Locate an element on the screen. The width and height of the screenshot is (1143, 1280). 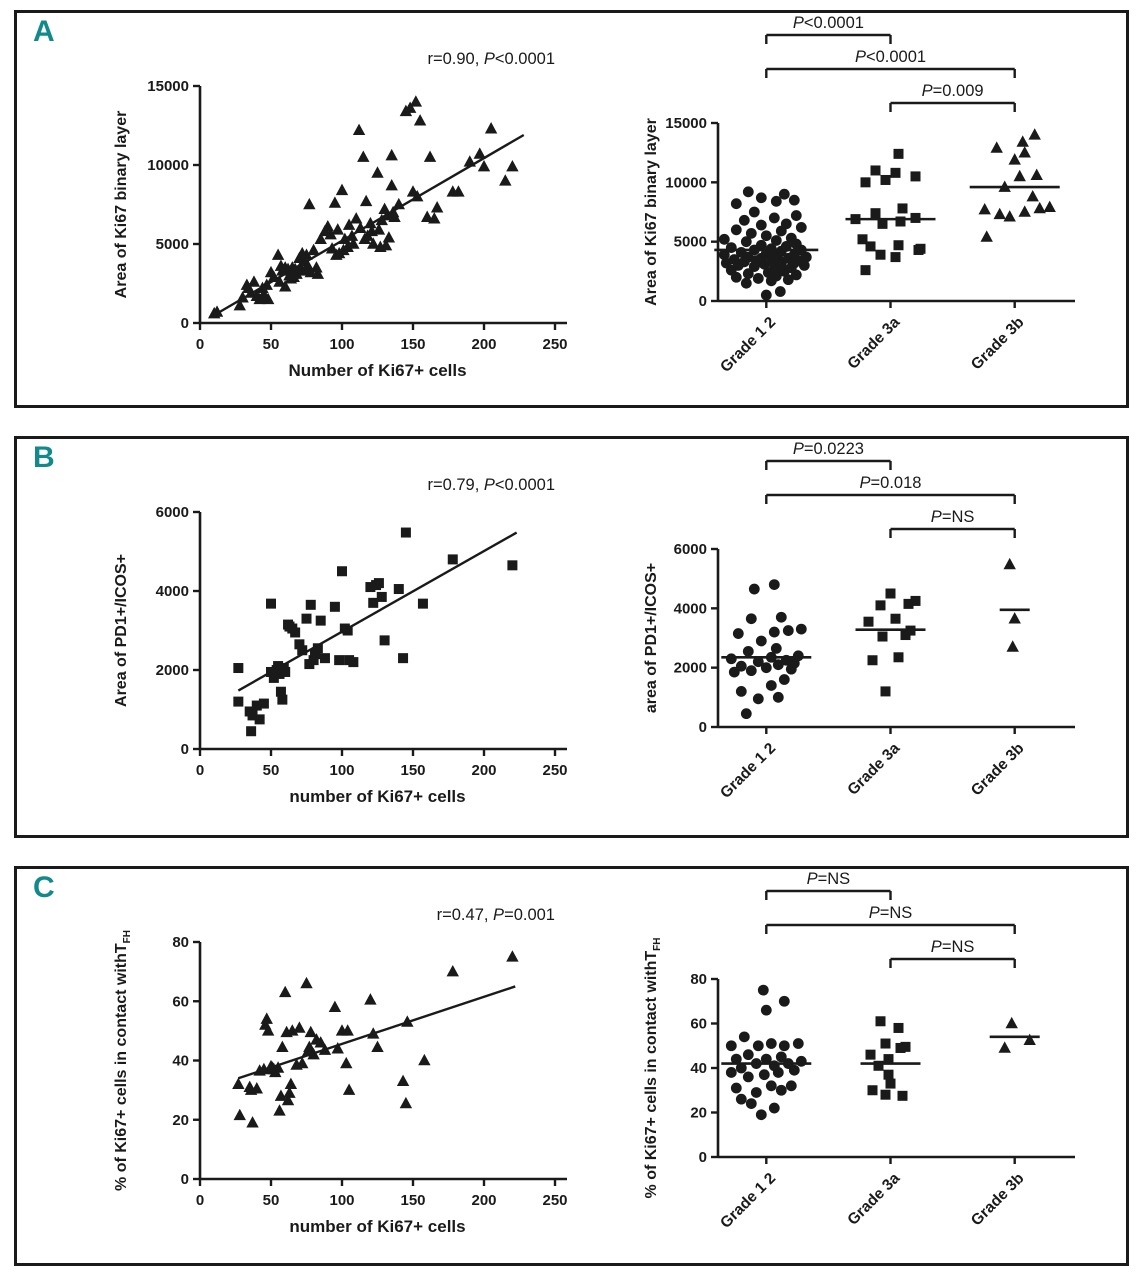
svg-text: P=0.018 is located at coordinates (891, 483).